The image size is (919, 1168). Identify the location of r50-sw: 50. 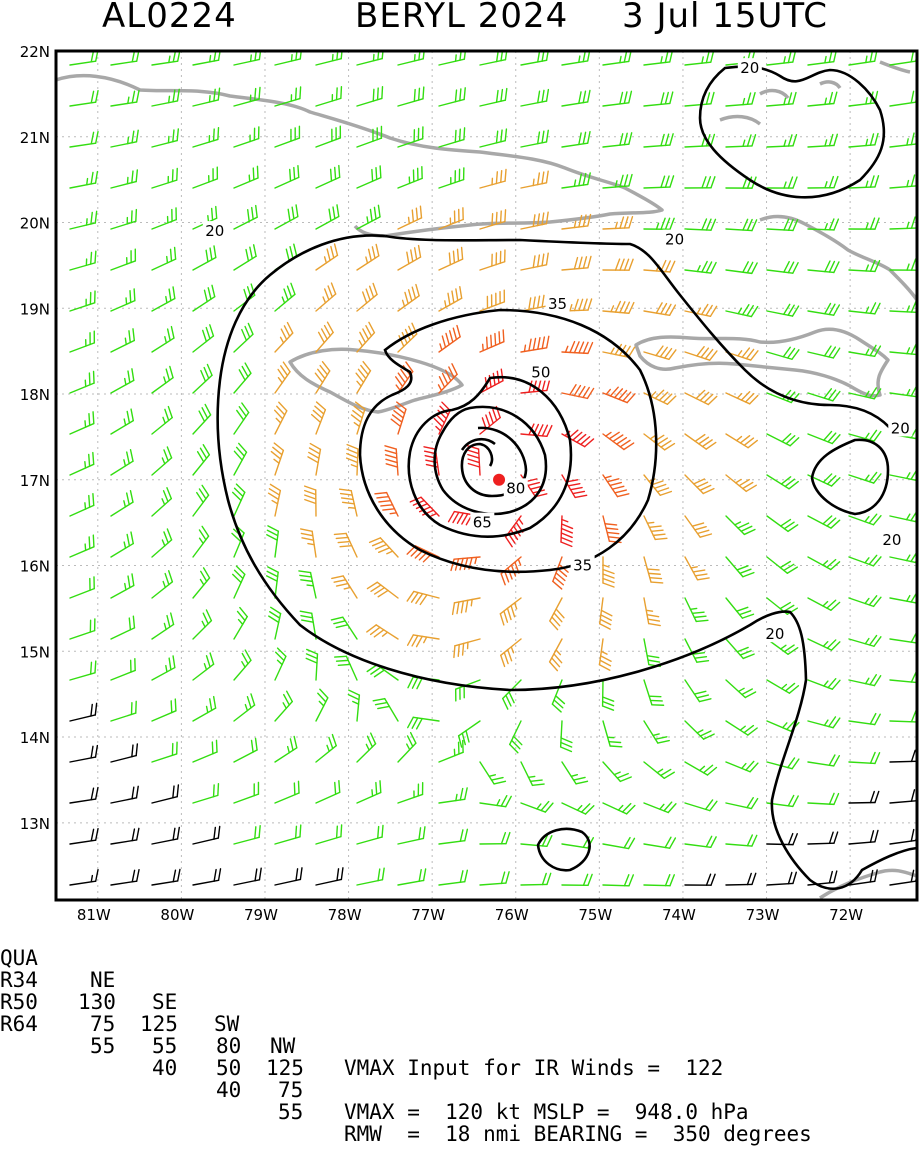
(228, 1068).